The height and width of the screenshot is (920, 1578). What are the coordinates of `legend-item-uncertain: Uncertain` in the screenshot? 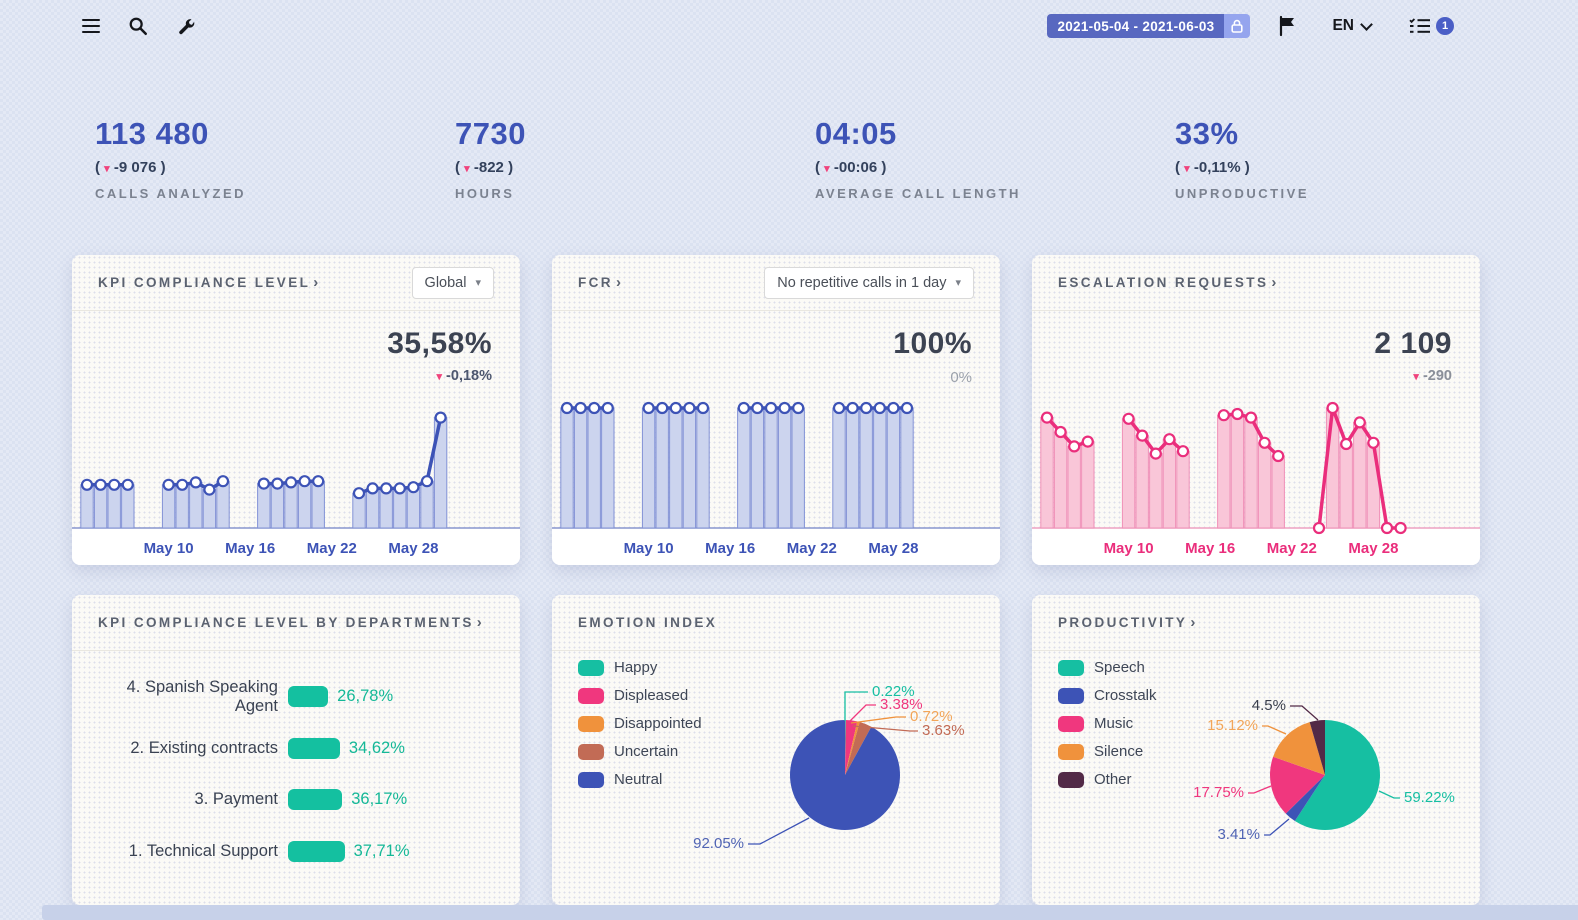 It's located at (640, 751).